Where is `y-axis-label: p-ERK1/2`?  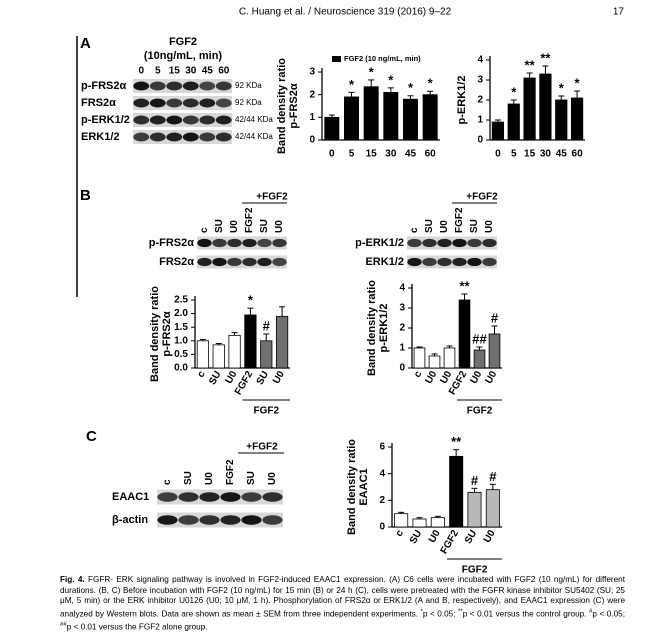 y-axis-label: p-ERK1/2 is located at coordinates (384, 328).